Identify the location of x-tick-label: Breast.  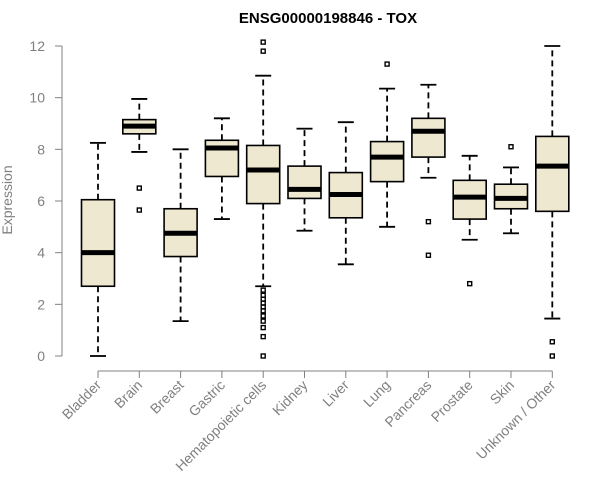
(167, 397).